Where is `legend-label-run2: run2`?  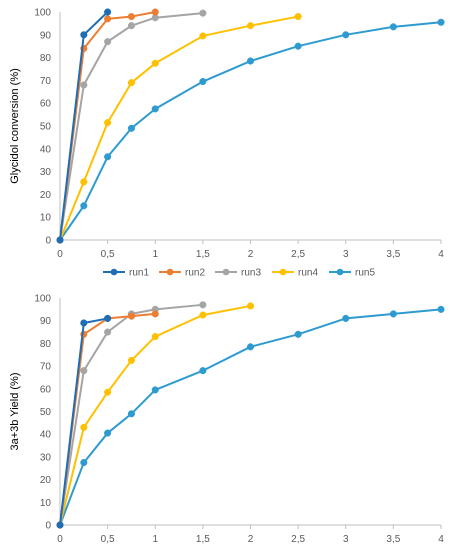
legend-label-run2: run2 is located at coordinates (195, 273).